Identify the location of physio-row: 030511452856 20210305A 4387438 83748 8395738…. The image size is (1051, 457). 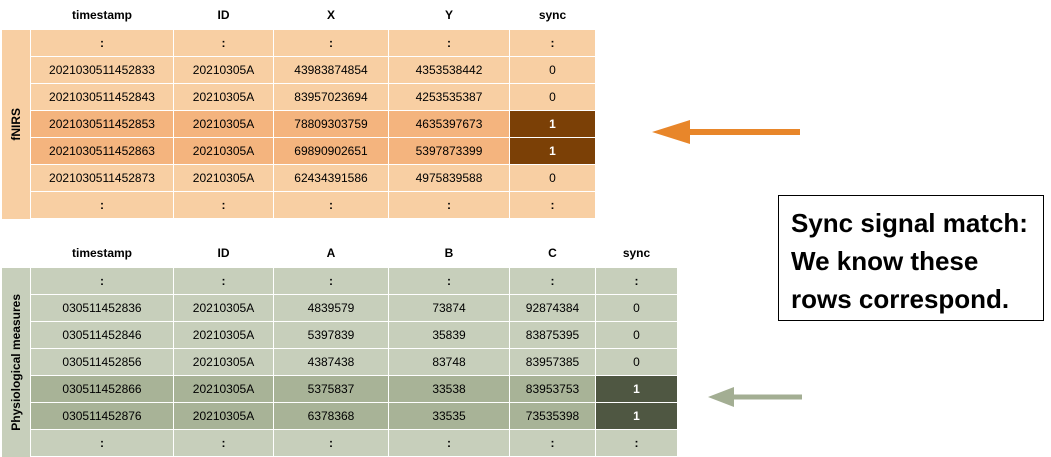
(340, 362).